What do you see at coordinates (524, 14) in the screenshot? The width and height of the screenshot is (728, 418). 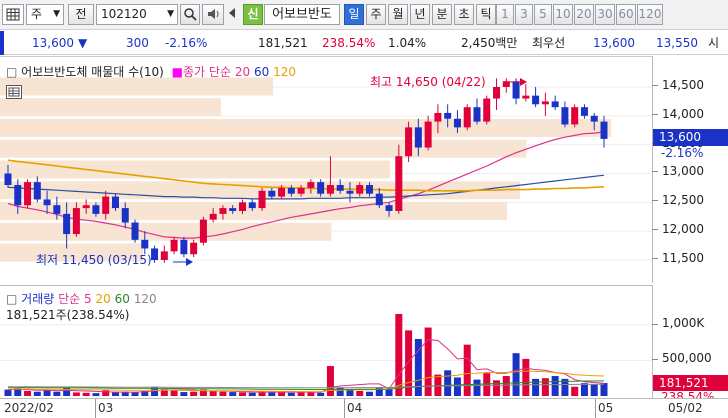 I see `interval-tab-1: 3` at bounding box center [524, 14].